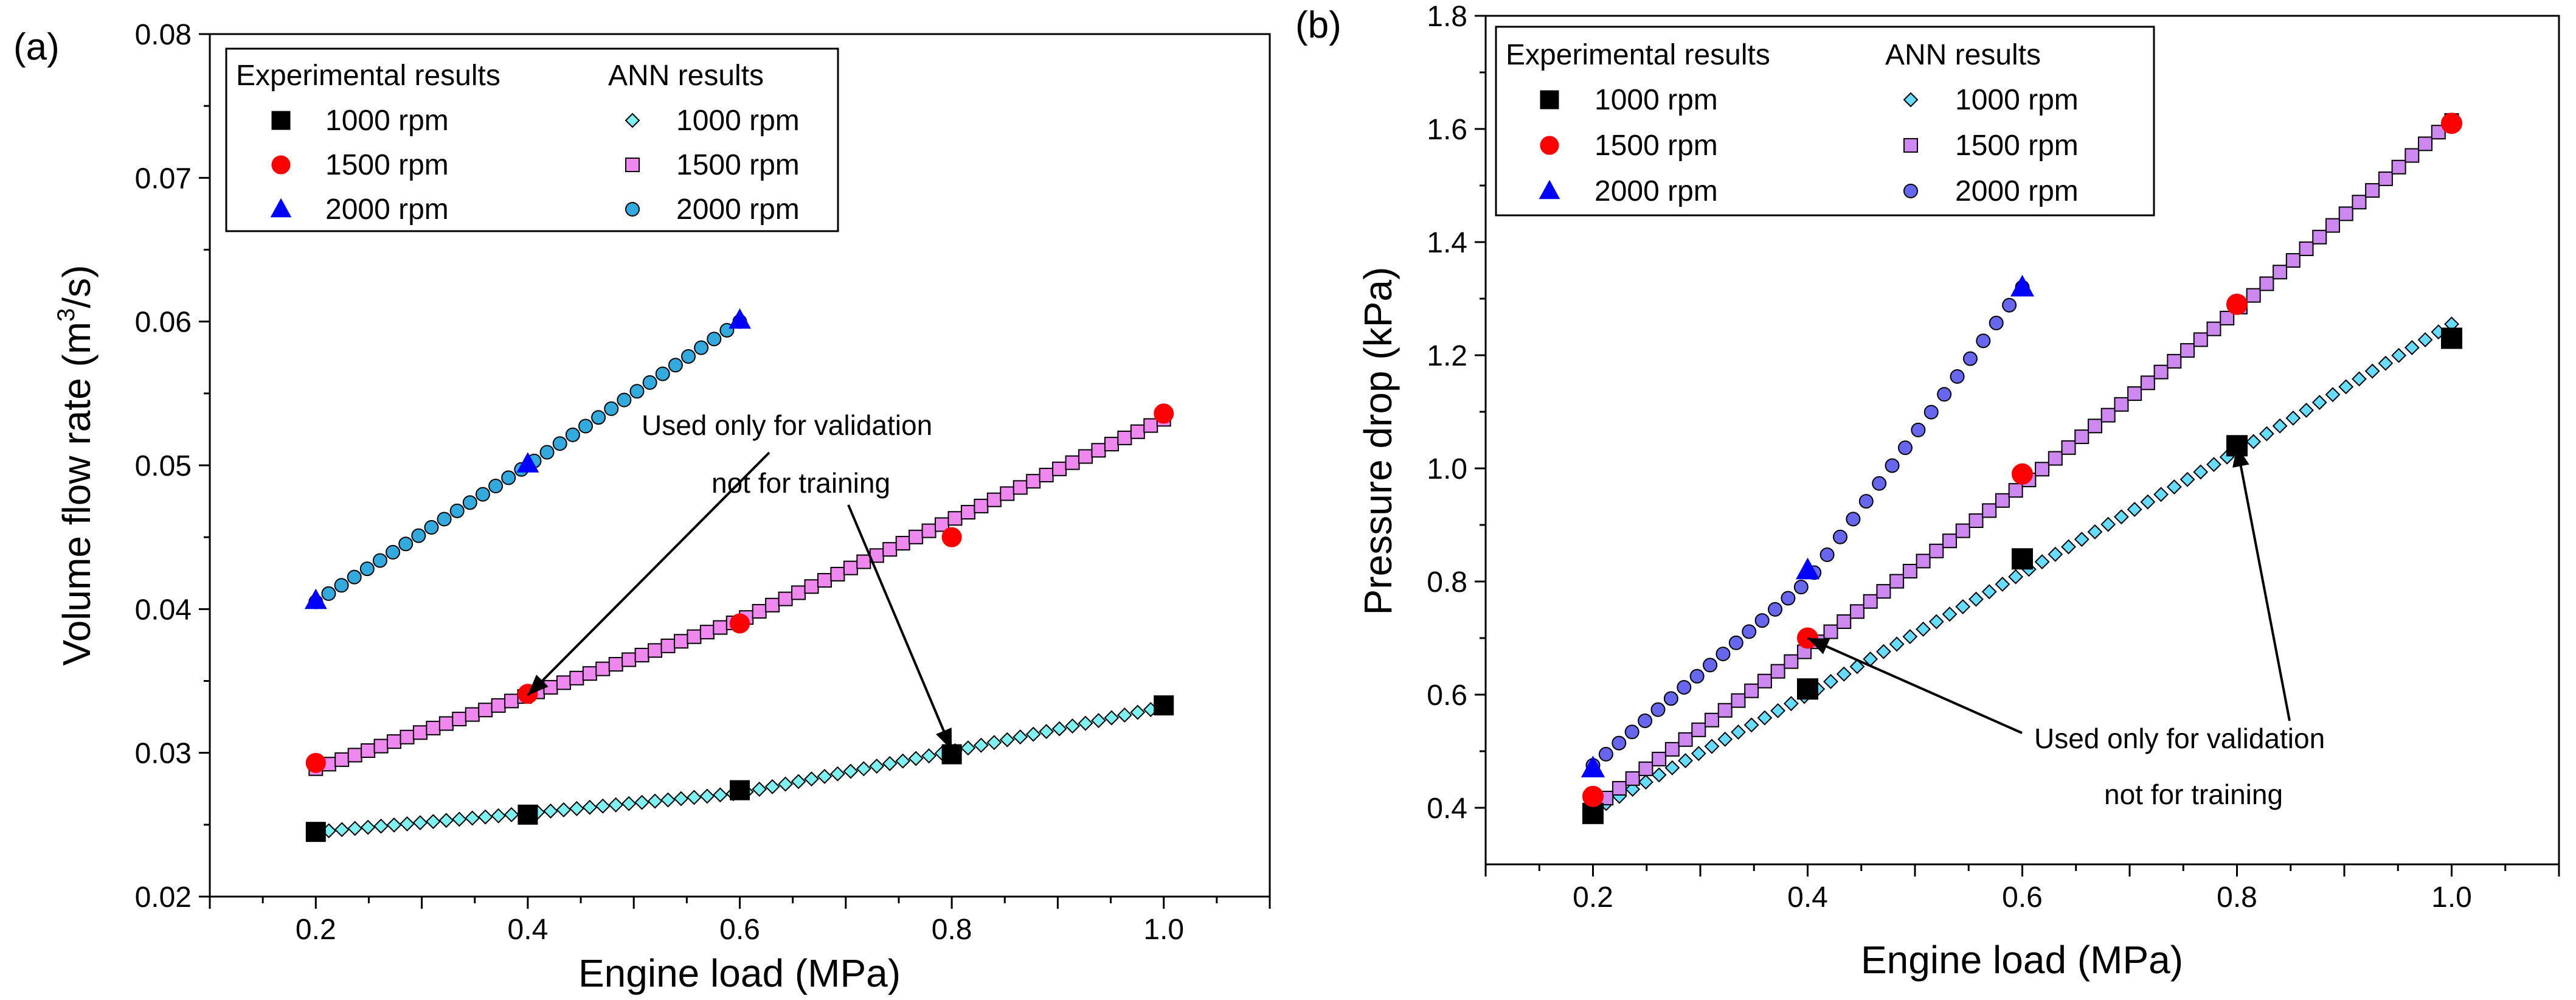  Describe the element at coordinates (1378, 441) in the screenshot. I see `y-axis-label-b: Pressure drop (kPa)` at that location.